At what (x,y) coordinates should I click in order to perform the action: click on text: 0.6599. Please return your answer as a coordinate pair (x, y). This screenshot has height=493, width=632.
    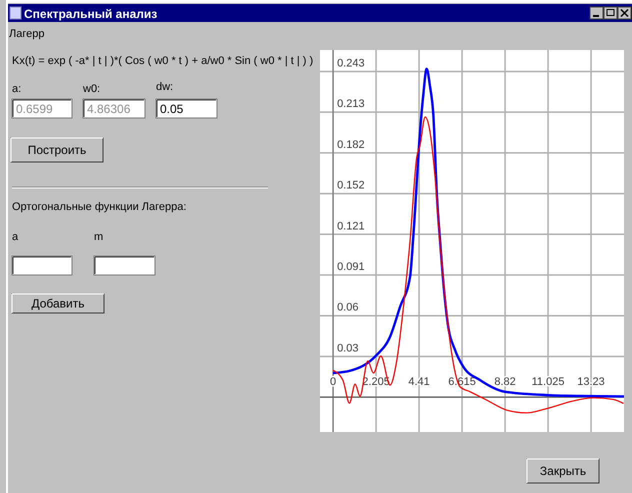
    Looking at the image, I should click on (35, 109).